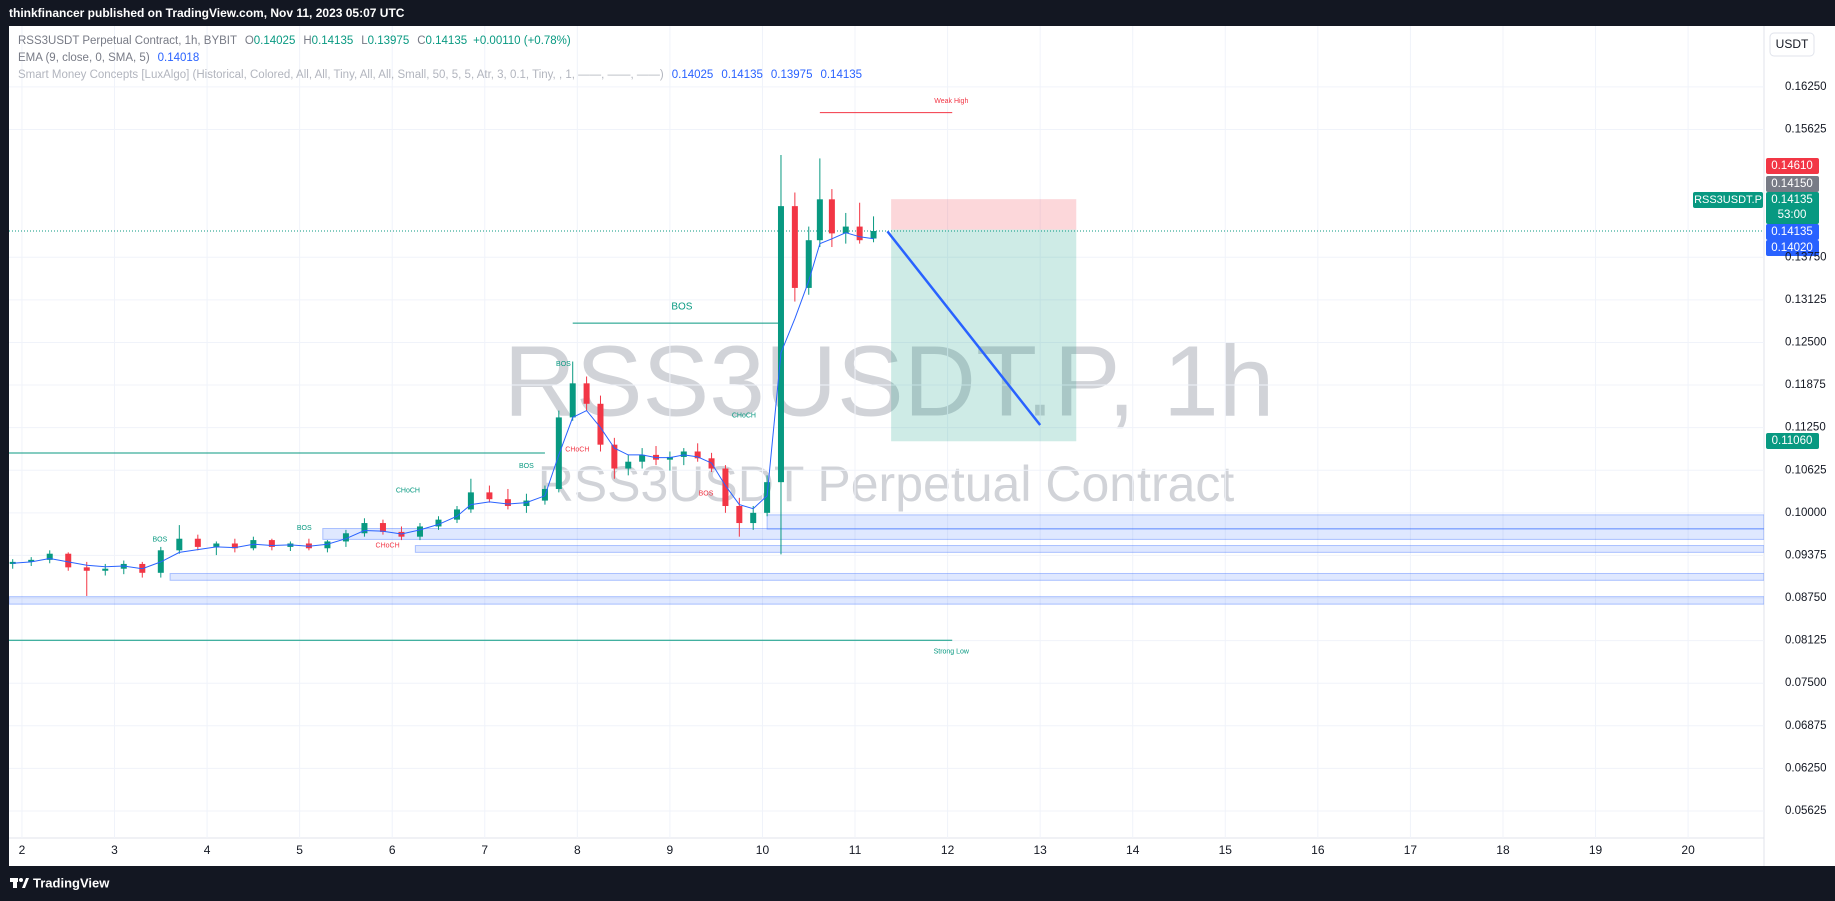 The image size is (1835, 901). What do you see at coordinates (1806, 768) in the screenshot?
I see `y-tick-label: 0.06250` at bounding box center [1806, 768].